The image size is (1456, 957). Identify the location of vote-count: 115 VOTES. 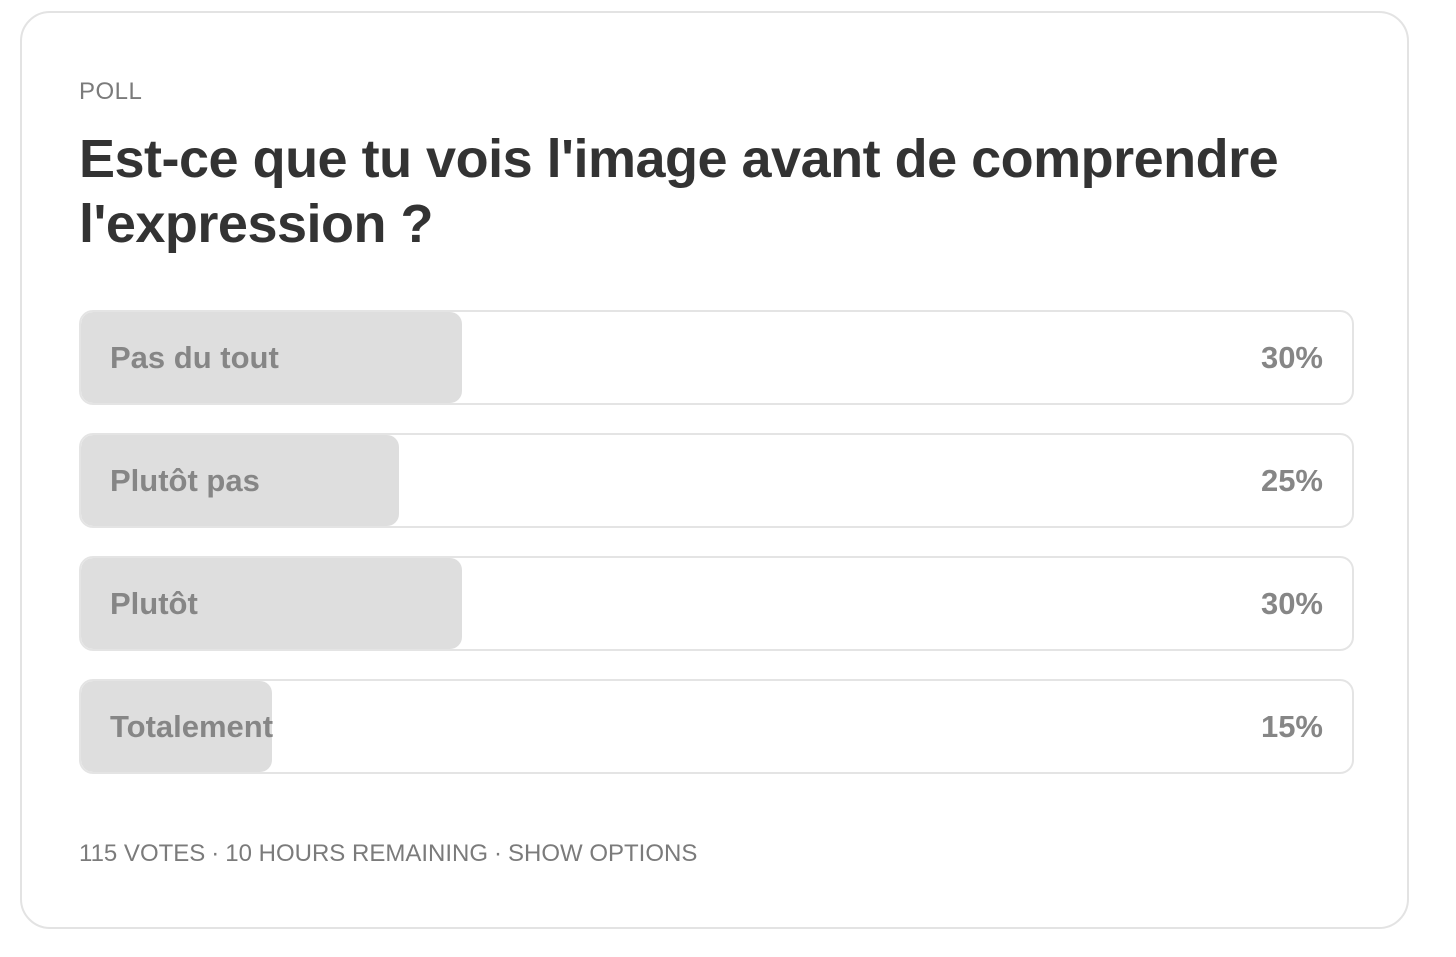
(142, 853).